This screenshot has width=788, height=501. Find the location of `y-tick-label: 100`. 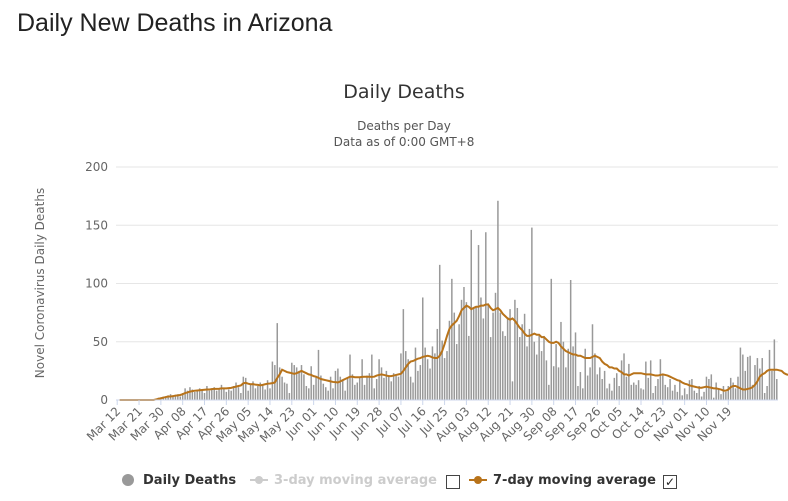

y-tick-label: 100 is located at coordinates (96, 284).